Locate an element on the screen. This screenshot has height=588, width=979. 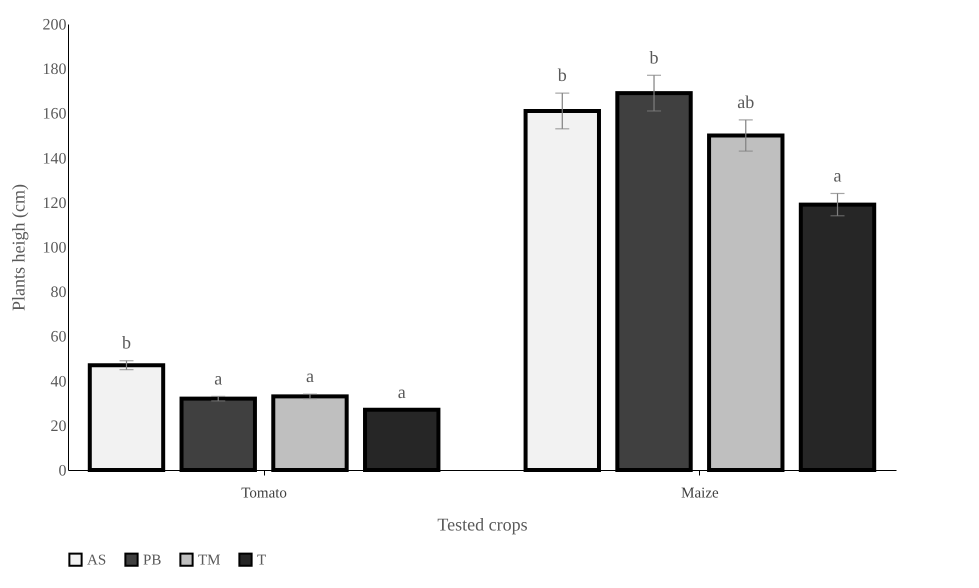
y-axis-title: Plants heigh (cm) is located at coordinates (18, 247).